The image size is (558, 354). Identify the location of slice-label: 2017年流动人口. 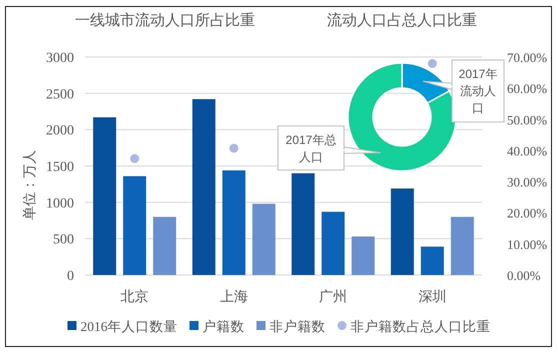
(478, 91).